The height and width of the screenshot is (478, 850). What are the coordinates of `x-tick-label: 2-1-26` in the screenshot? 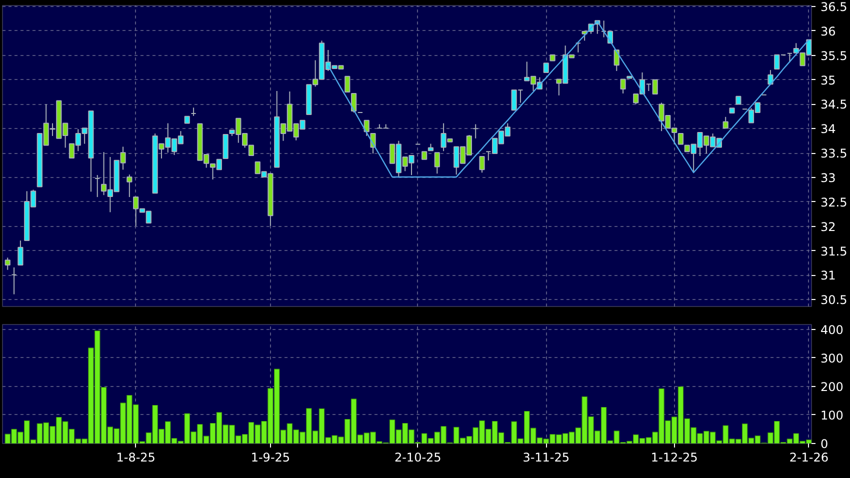 It's located at (809, 457).